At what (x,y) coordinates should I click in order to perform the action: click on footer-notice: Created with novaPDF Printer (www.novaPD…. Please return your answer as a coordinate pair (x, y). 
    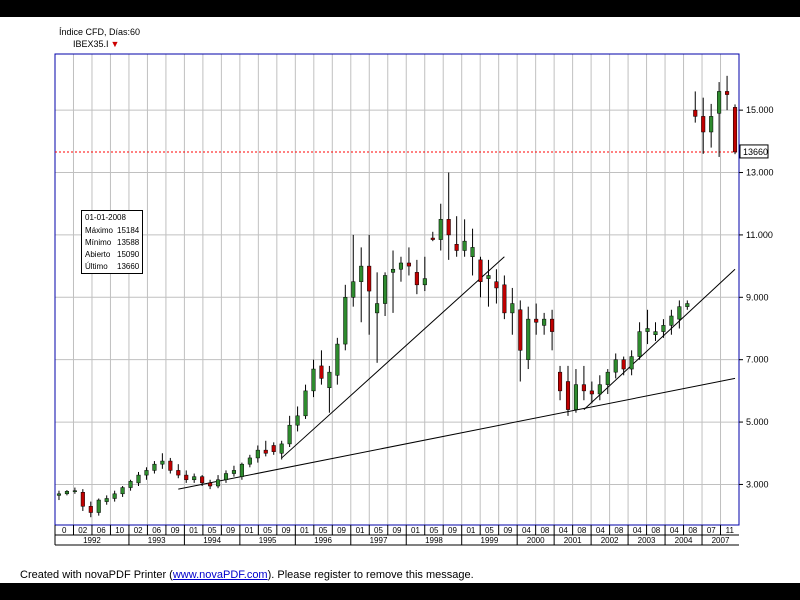
    Looking at the image, I should click on (247, 575).